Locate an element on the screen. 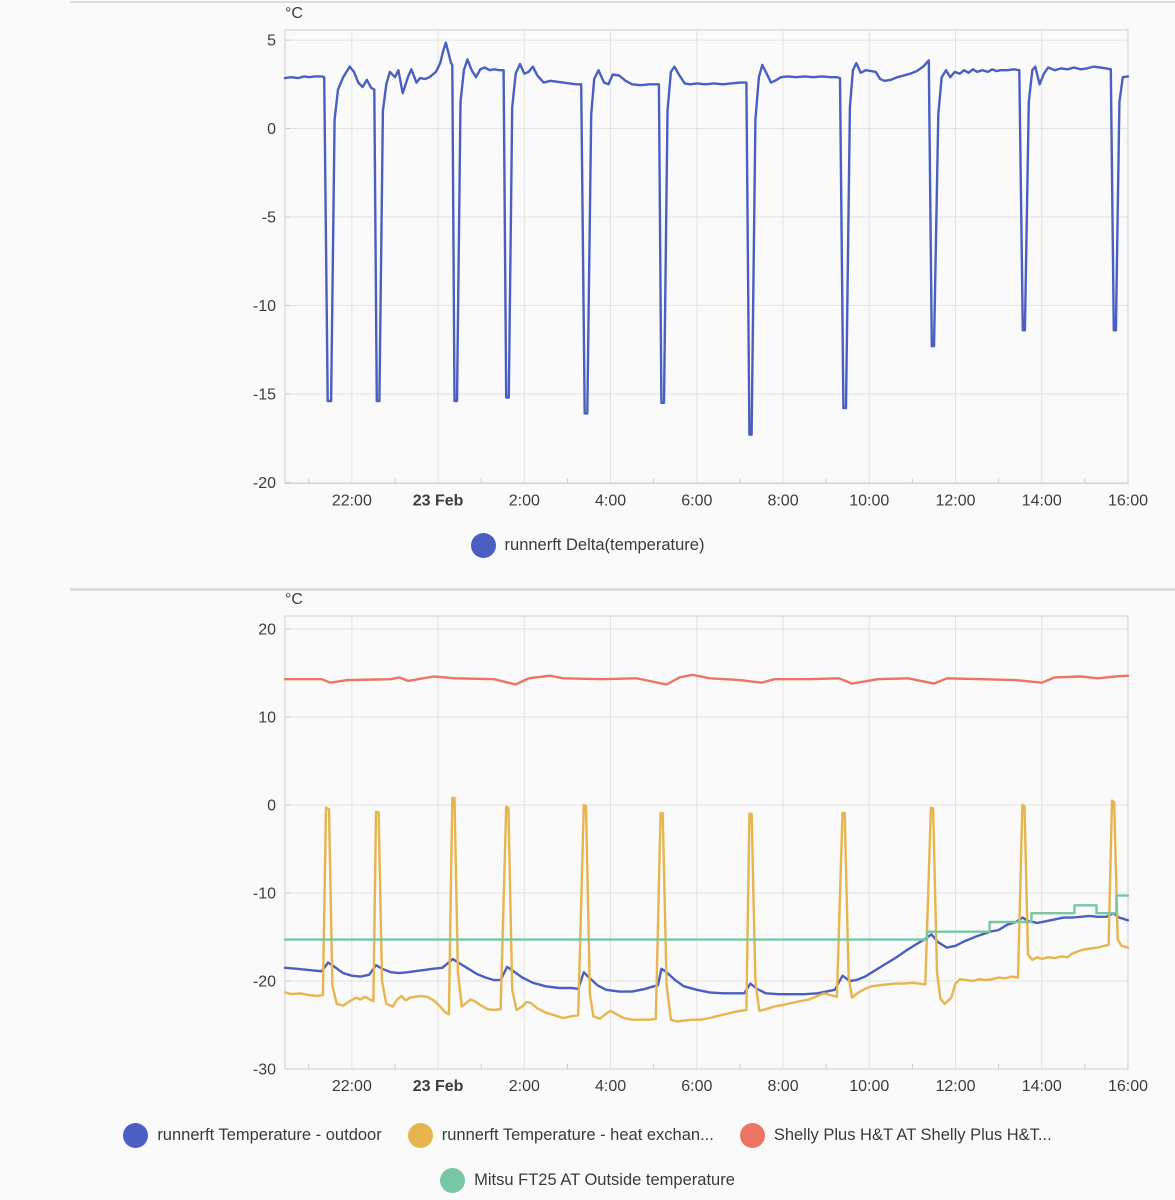  y-tick-label: 10 is located at coordinates (267, 718).